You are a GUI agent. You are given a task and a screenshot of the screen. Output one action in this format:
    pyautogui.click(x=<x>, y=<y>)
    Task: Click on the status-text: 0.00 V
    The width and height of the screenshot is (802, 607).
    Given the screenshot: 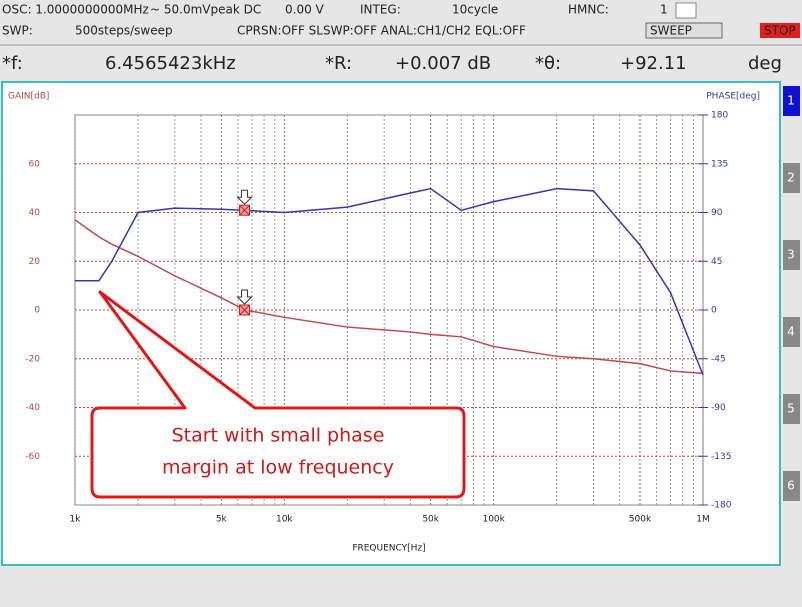 What is the action you would take?
    pyautogui.click(x=305, y=10)
    